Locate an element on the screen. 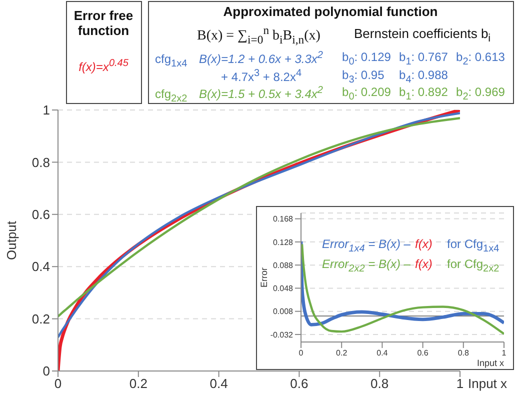 The height and width of the screenshot is (407, 516). y-tick-label: 0.4 is located at coordinates (41, 266).